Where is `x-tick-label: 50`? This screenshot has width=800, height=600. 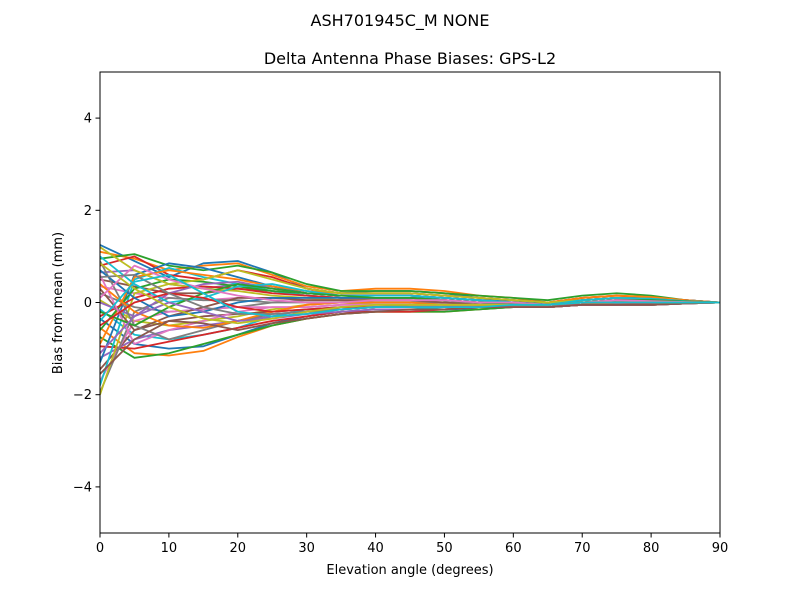
x-tick-label: 50 is located at coordinates (444, 548).